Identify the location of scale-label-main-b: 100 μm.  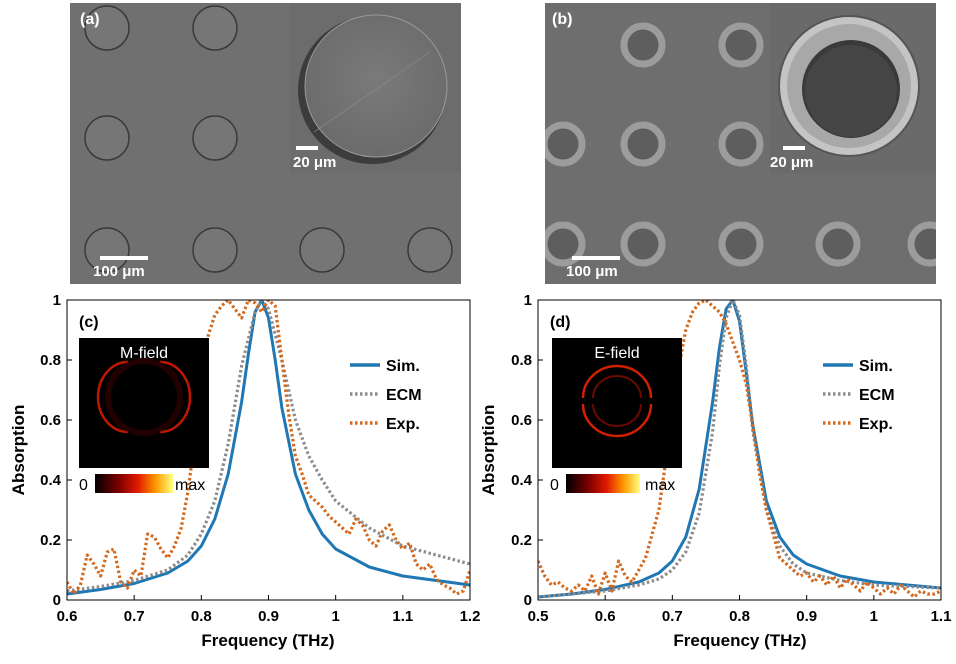
(592, 271).